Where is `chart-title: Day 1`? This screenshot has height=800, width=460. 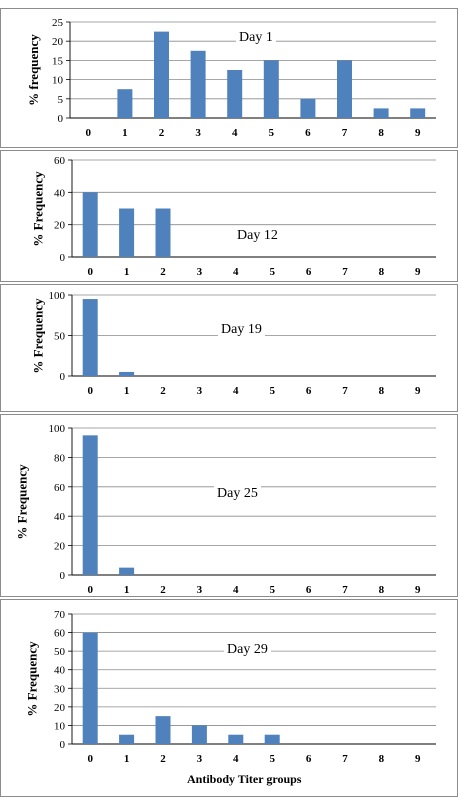
chart-title: Day 1 is located at coordinates (256, 38).